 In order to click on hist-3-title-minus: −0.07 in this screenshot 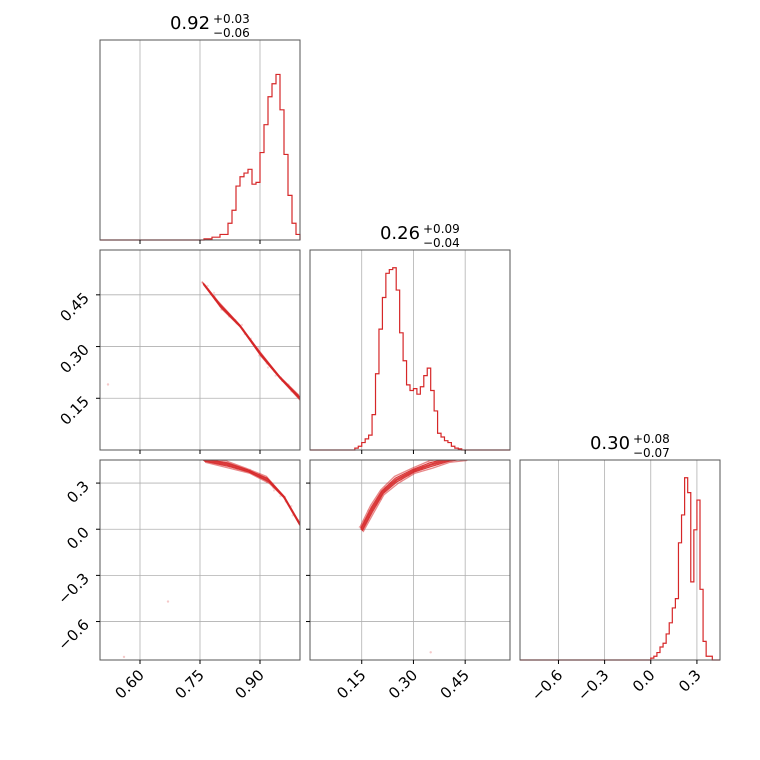, I will do `click(651, 453)`.